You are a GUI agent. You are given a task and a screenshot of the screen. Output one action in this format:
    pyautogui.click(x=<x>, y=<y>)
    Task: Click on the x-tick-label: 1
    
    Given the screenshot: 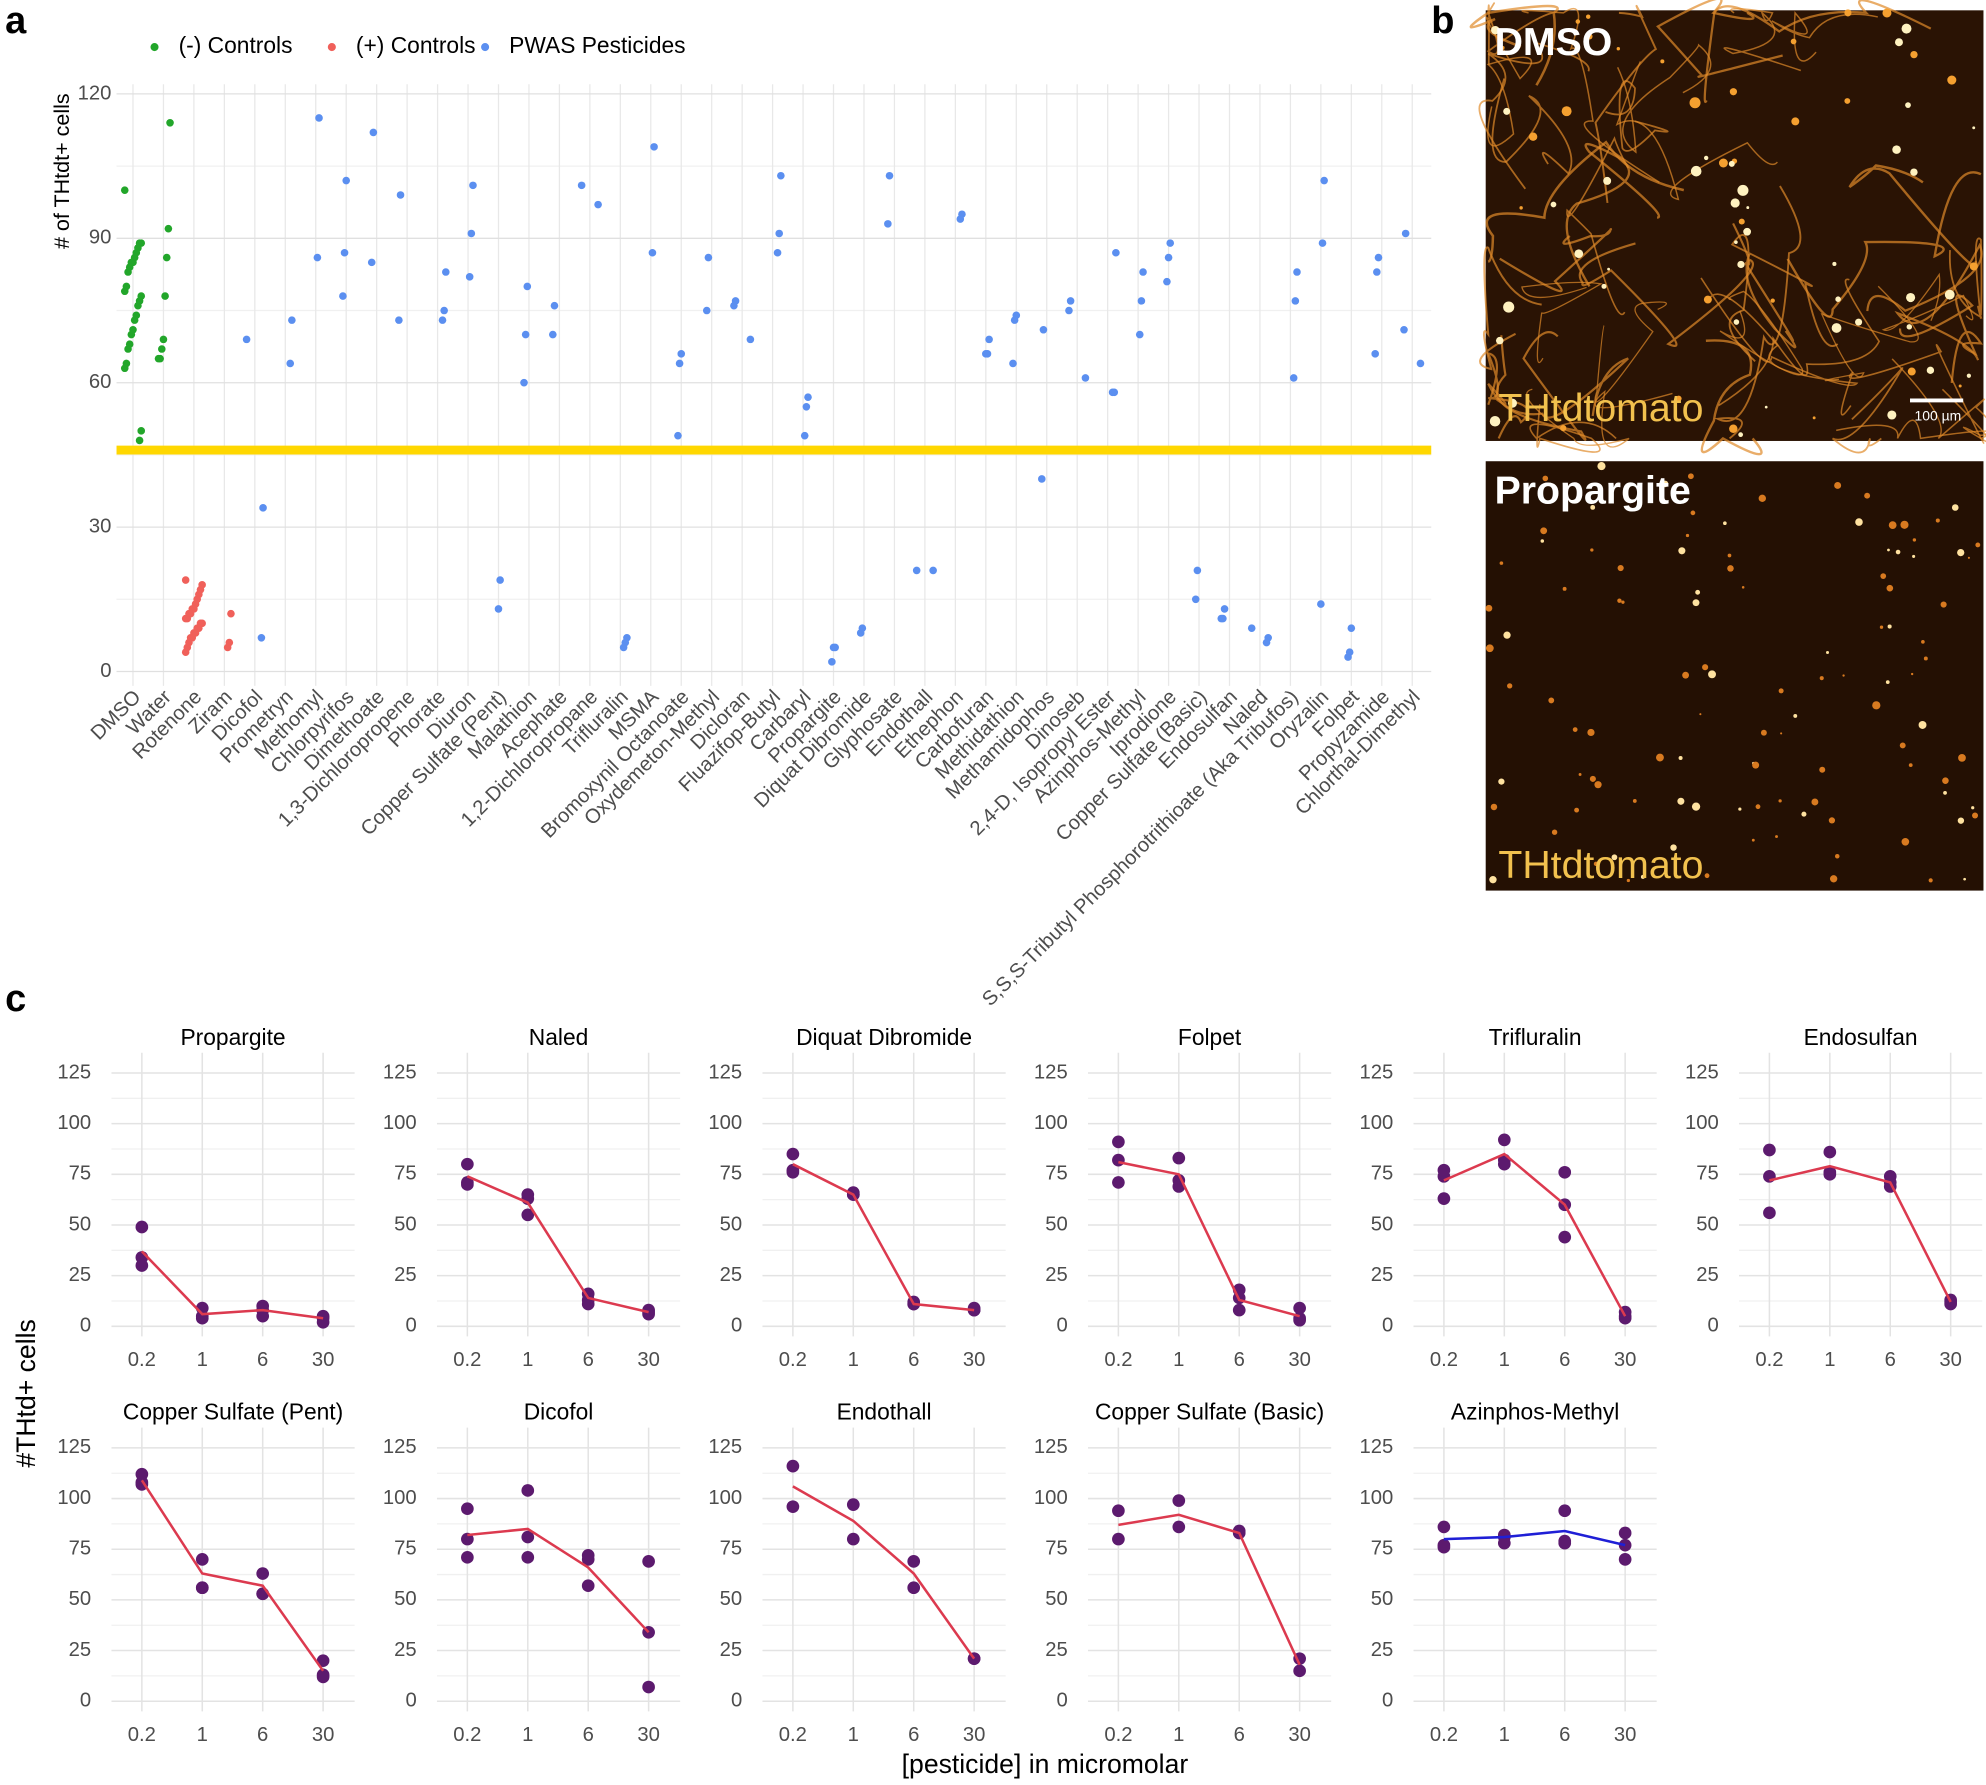 What is the action you would take?
    pyautogui.click(x=1829, y=1360)
    